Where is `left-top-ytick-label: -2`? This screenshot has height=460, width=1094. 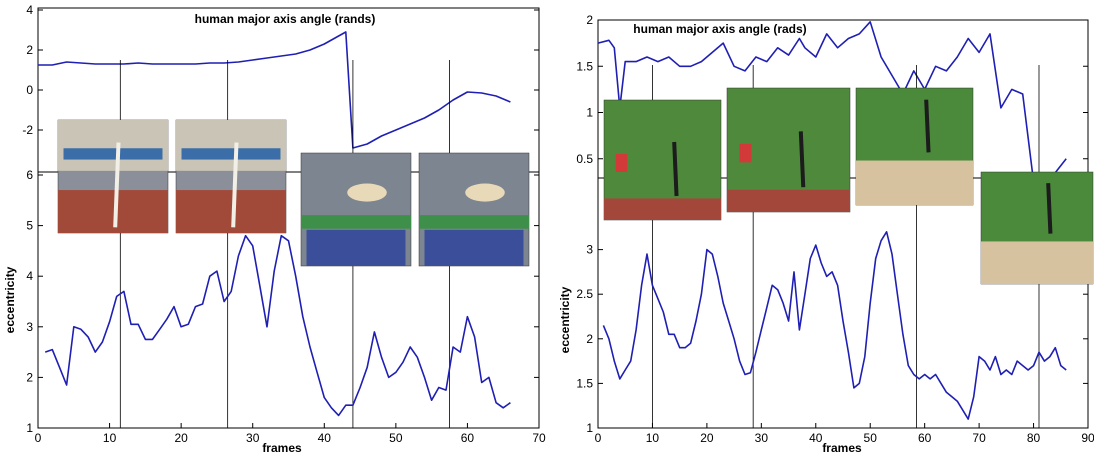 left-top-ytick-label: -2 is located at coordinates (27, 130).